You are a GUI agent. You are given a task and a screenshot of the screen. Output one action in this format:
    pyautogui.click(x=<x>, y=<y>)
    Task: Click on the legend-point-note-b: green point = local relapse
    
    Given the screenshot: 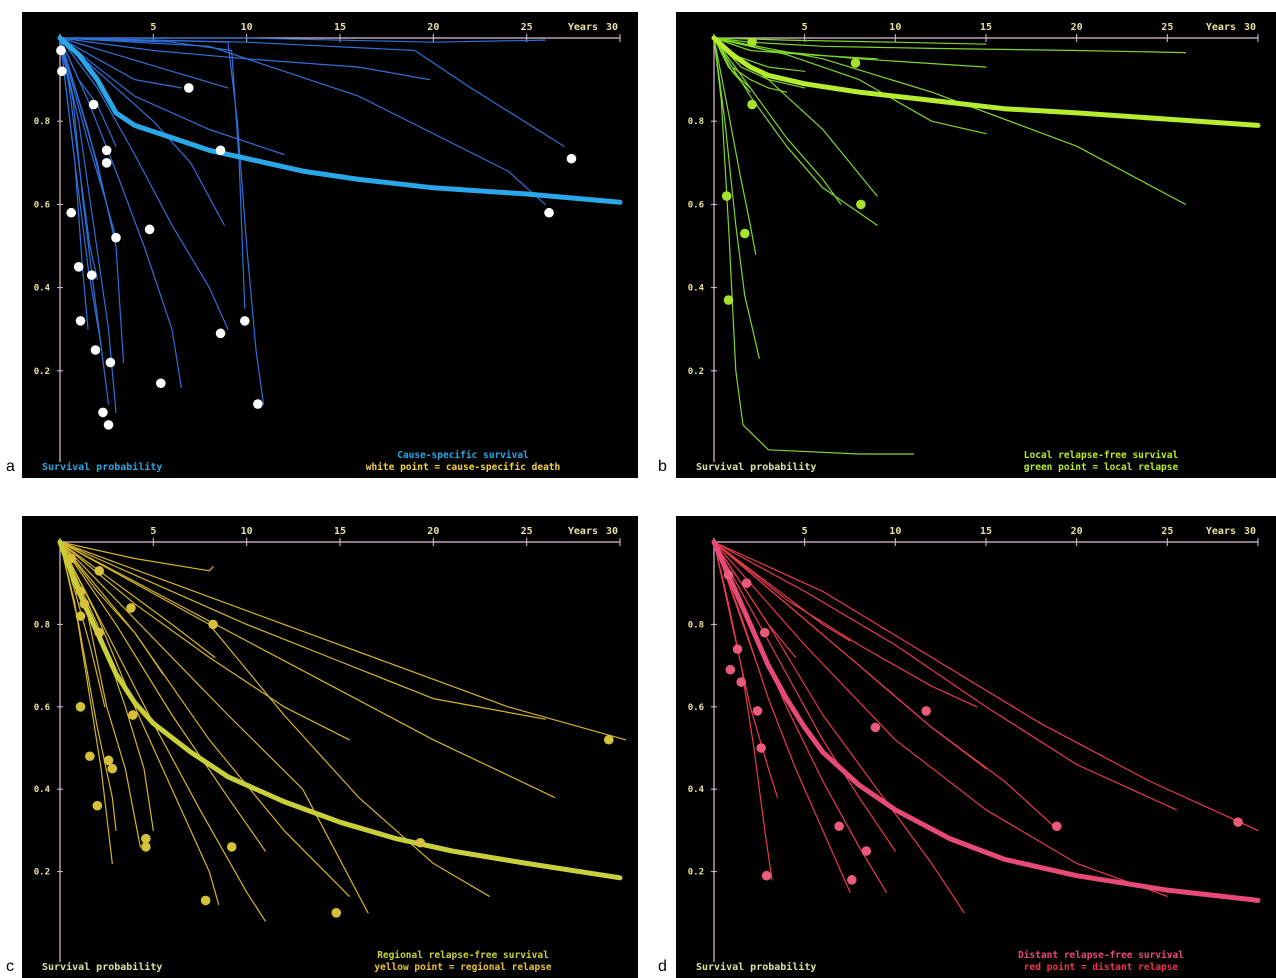 What is the action you would take?
    pyautogui.click(x=1101, y=467)
    